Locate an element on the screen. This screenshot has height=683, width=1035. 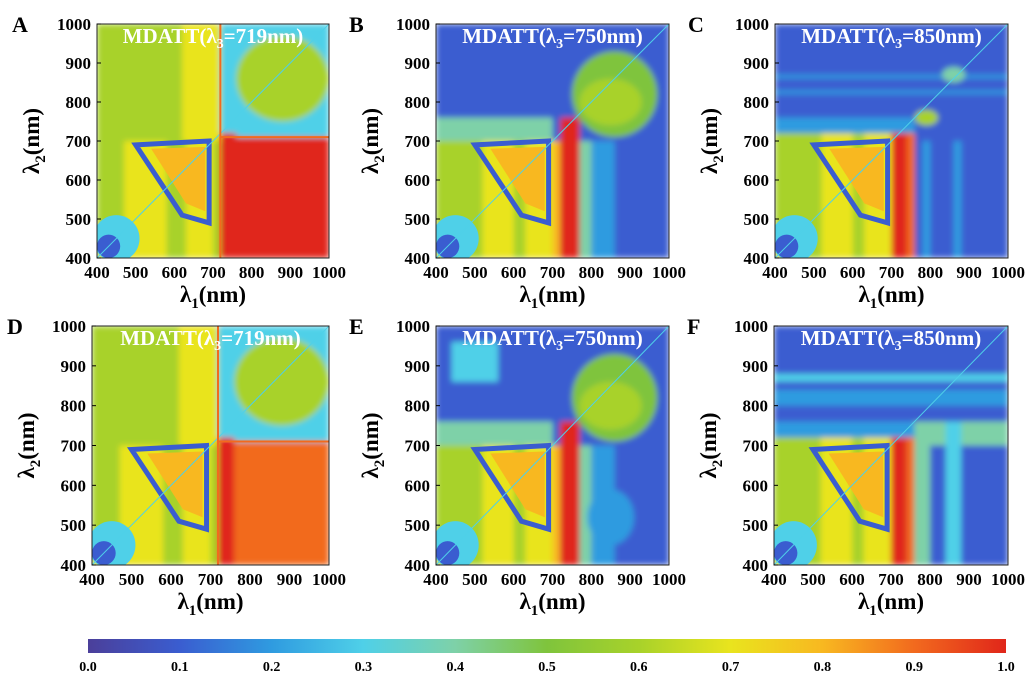
panel-title-value: =750nm) is located at coordinates (603, 338).